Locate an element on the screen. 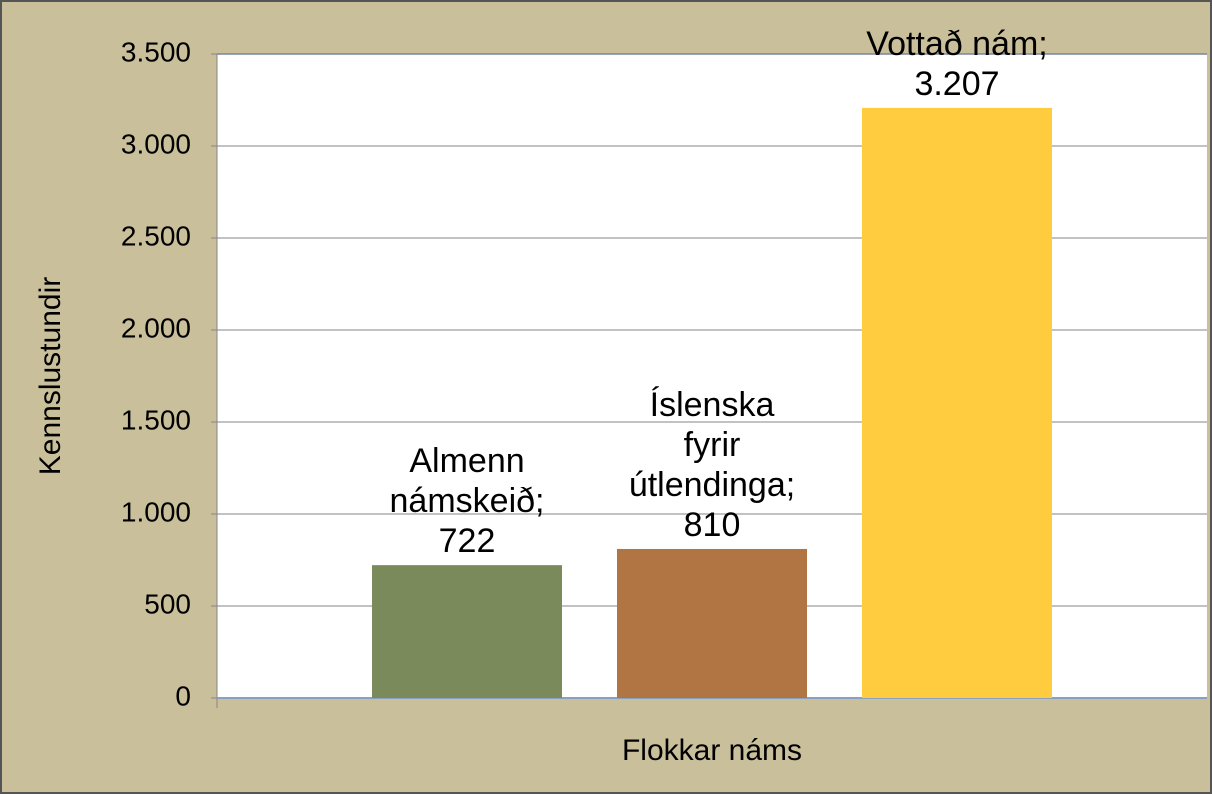  y-tick-label: 3.500 is located at coordinates (156, 51).